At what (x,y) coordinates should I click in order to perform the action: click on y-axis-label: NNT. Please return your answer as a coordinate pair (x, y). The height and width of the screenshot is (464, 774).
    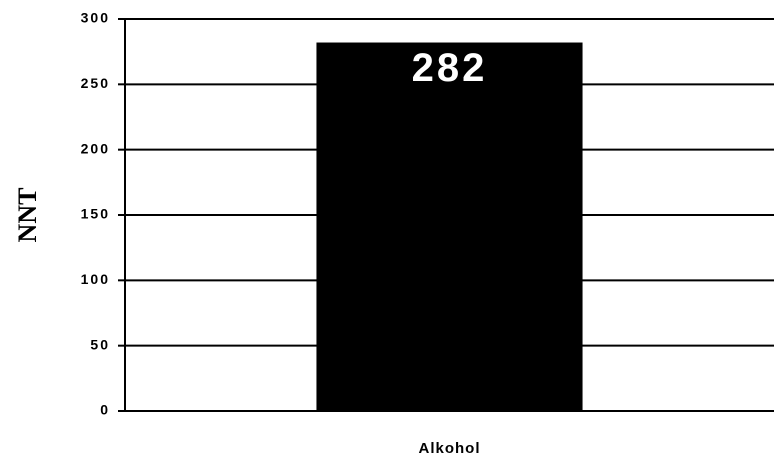
    Looking at the image, I should click on (27, 215).